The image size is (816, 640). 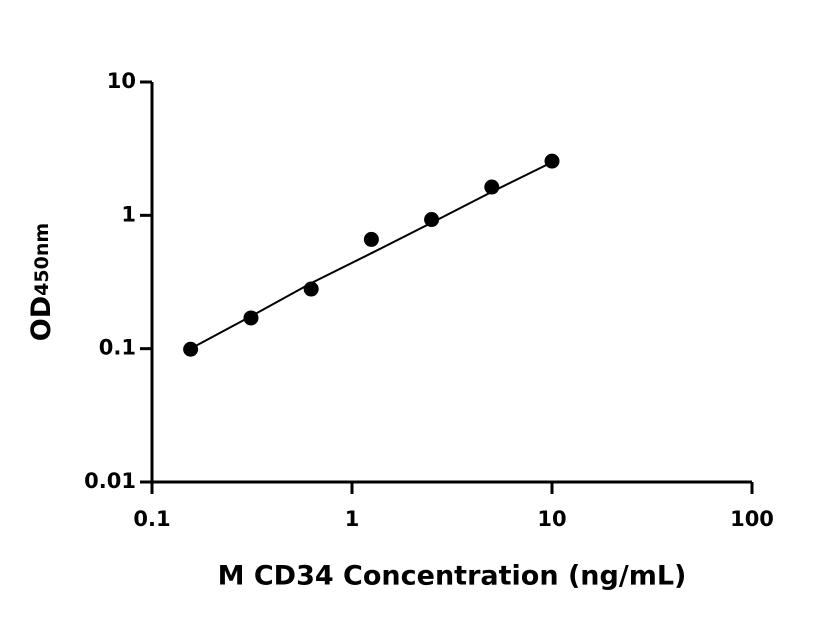 What do you see at coordinates (128, 214) in the screenshot?
I see `y-tick-label: 1` at bounding box center [128, 214].